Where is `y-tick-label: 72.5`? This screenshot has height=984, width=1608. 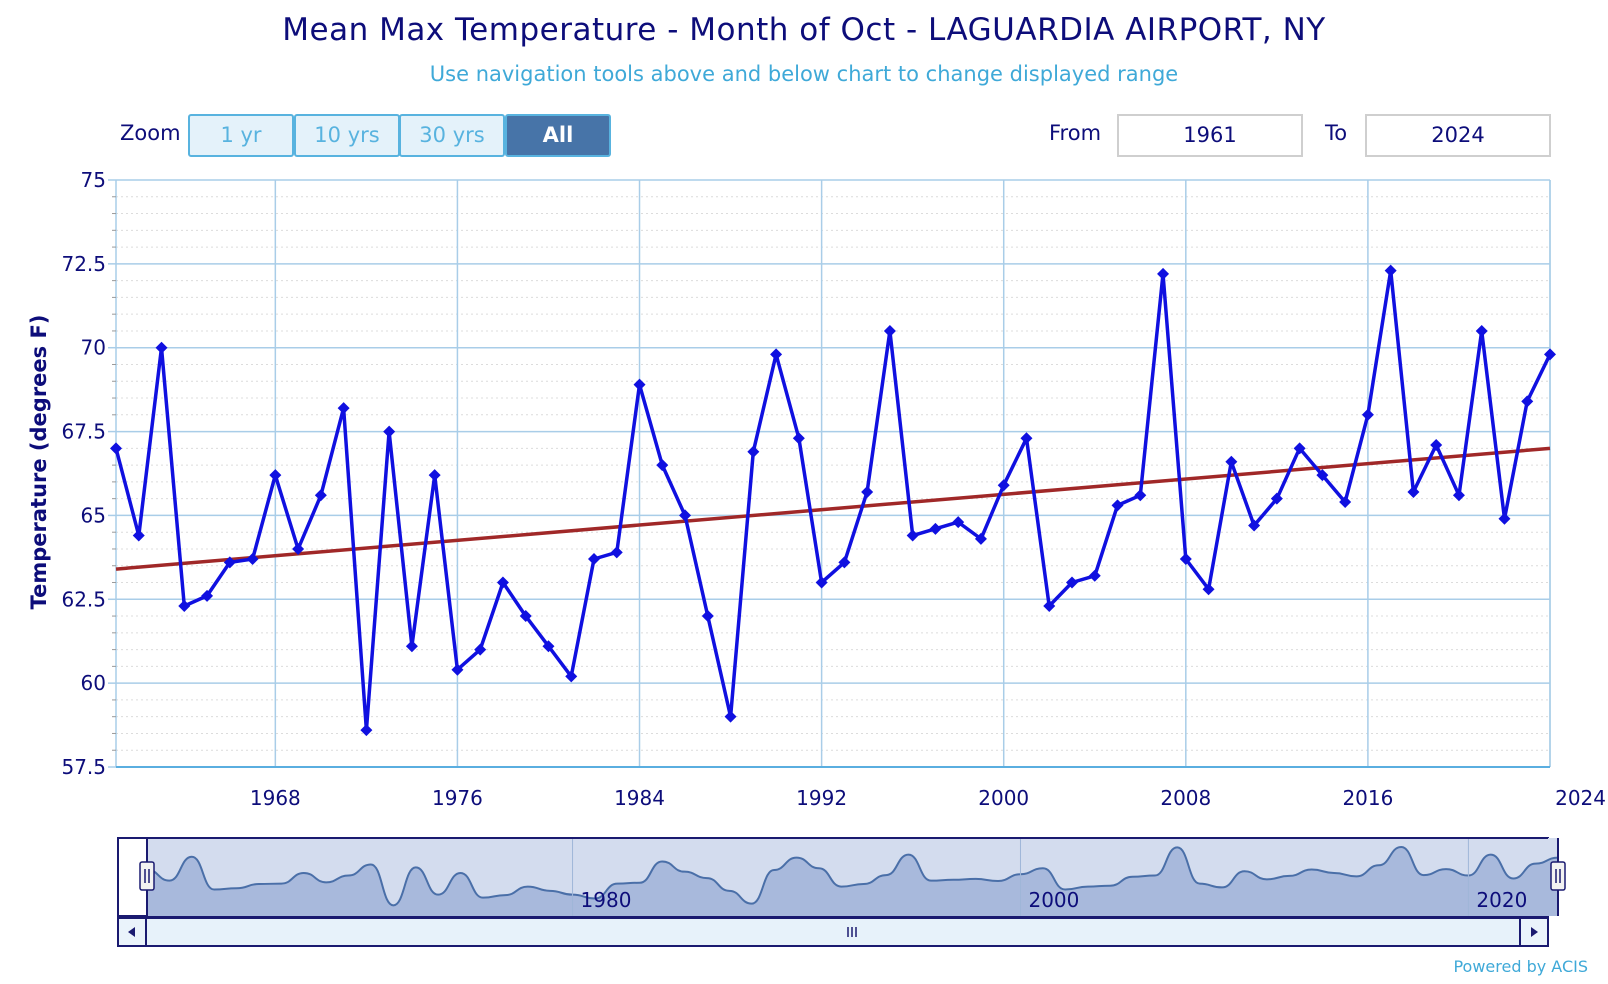
y-tick-label: 72.5 is located at coordinates (83, 264).